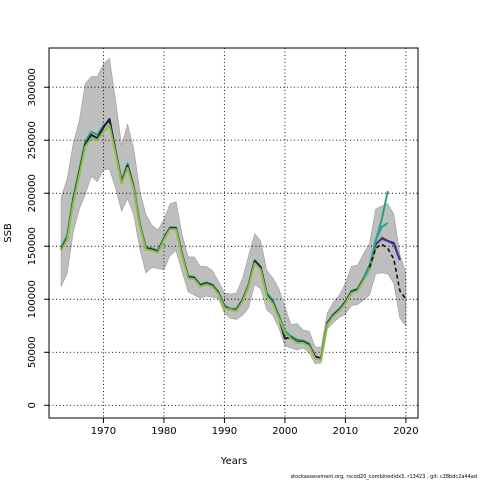 The image size is (480, 480). I want to click on y-tick-label: 200000, so click(32, 193).